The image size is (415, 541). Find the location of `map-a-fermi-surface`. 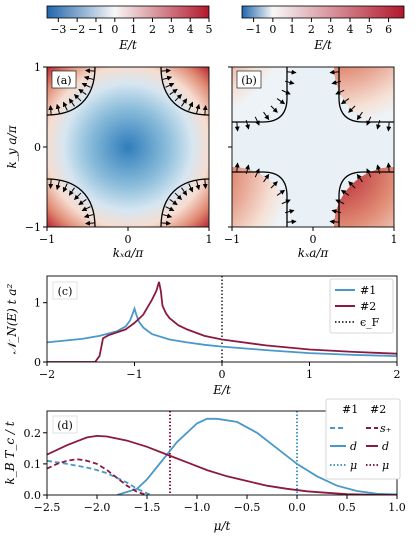

map-a-fermi-surface is located at coordinates (128, 147).